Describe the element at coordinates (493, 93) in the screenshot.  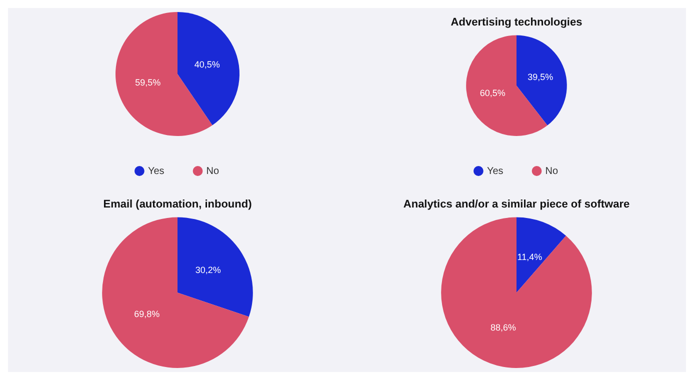
I see `data-label: 60,5%` at that location.